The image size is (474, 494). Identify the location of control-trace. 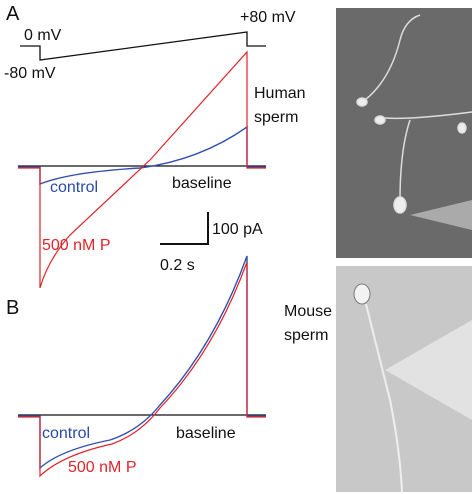
(142, 155).